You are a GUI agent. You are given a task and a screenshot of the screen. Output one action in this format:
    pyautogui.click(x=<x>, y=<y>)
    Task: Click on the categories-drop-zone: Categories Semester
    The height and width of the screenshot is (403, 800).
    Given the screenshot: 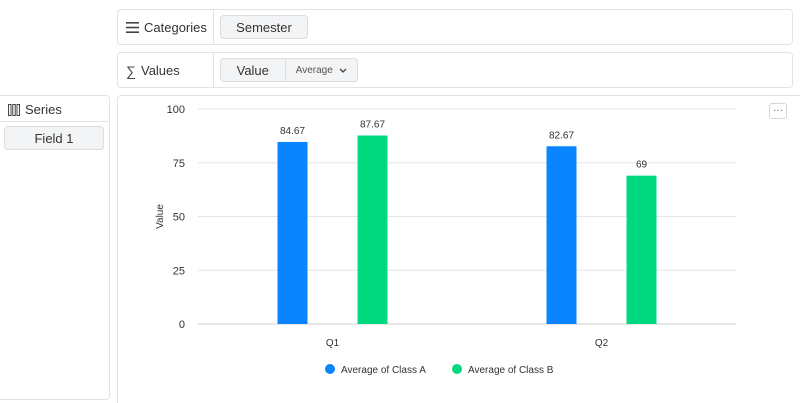 What is the action you would take?
    pyautogui.click(x=455, y=27)
    